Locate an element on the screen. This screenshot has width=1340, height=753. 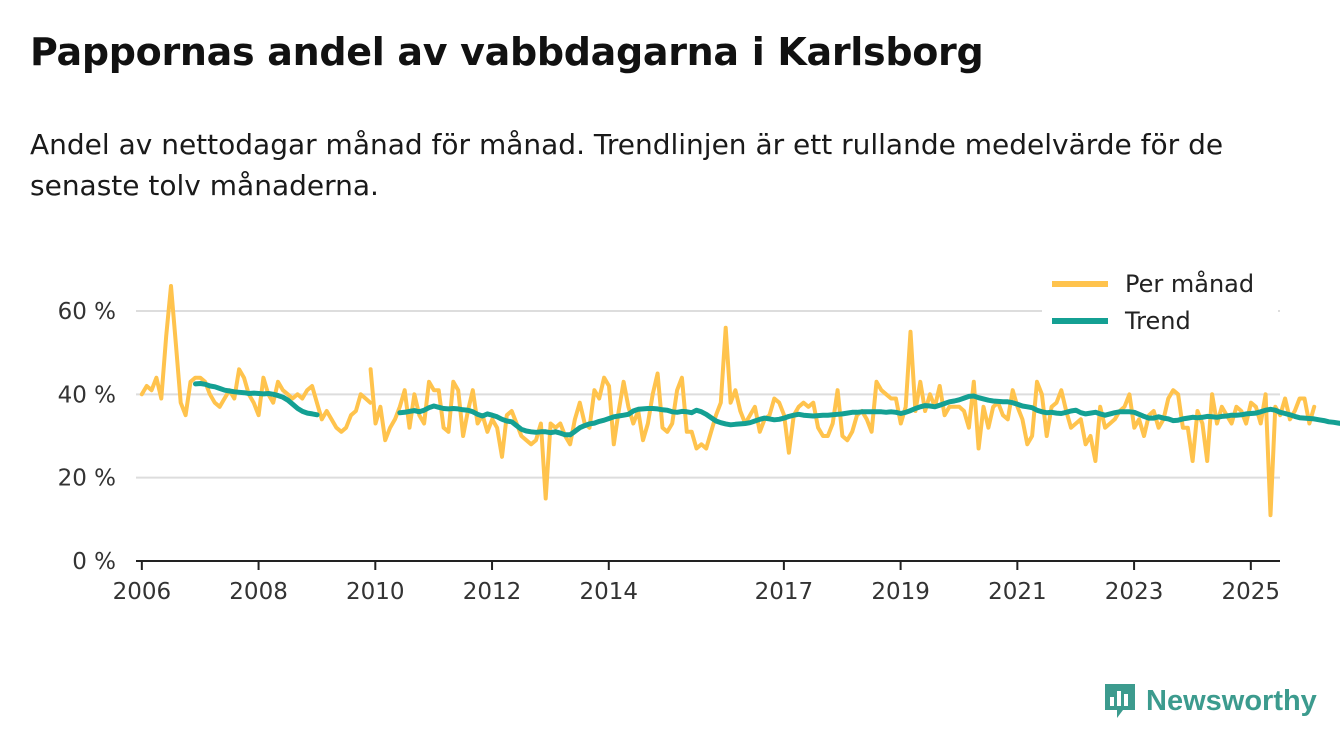
legend-label-trend: Trend is located at coordinates (1157, 321).